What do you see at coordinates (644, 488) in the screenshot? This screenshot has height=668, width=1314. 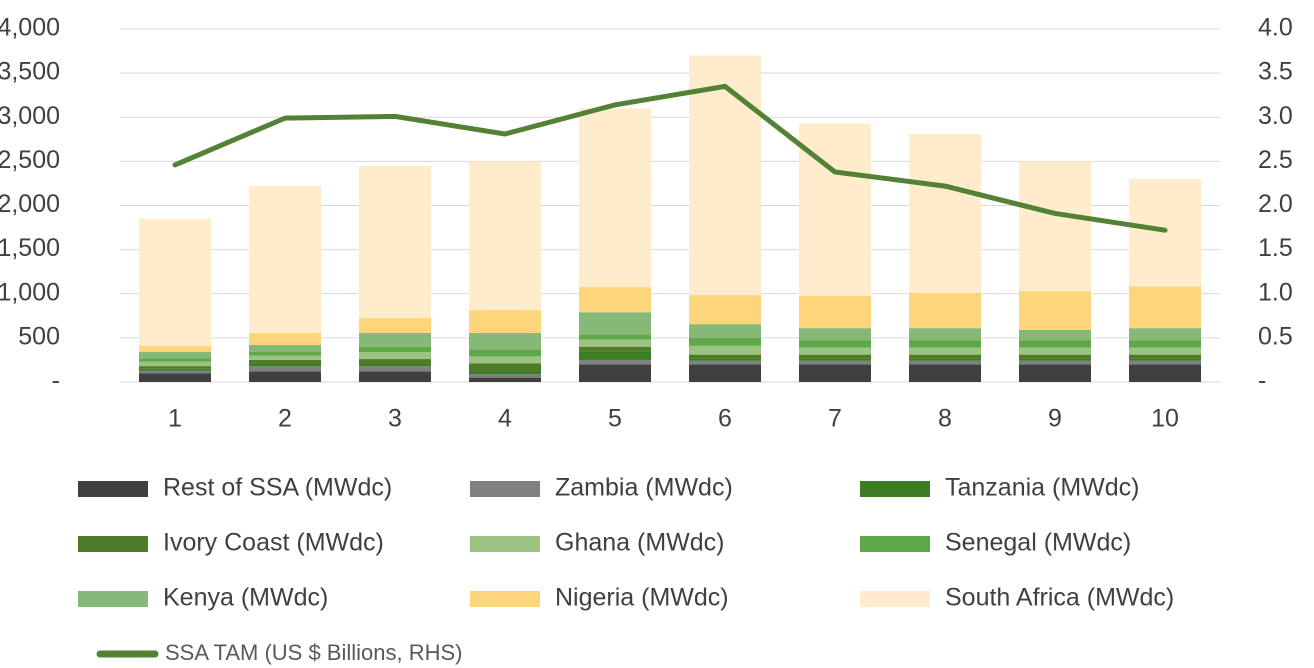 I see `legend-label: Zambia (MWdc)` at bounding box center [644, 488].